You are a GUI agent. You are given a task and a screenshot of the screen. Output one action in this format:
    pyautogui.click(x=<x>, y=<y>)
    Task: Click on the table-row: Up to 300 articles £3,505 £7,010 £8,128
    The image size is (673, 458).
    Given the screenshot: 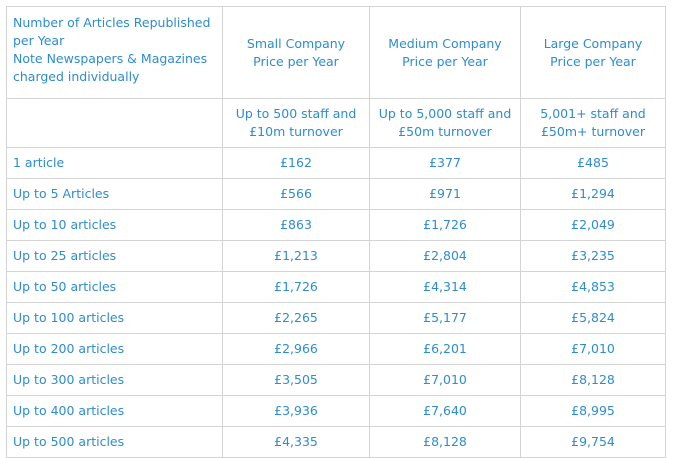 What is the action you would take?
    pyautogui.click(x=336, y=380)
    